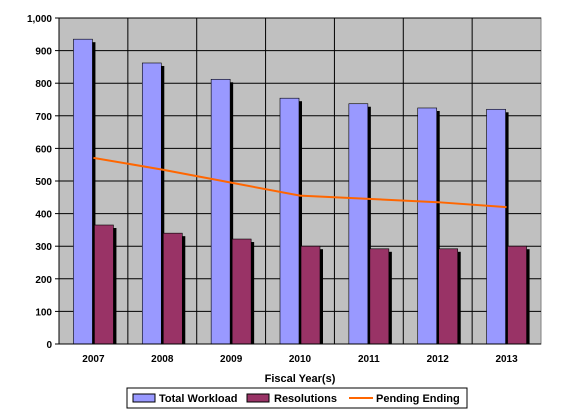 This screenshot has width=563, height=416. I want to click on bar-resolutions-2007, so click(104, 284).